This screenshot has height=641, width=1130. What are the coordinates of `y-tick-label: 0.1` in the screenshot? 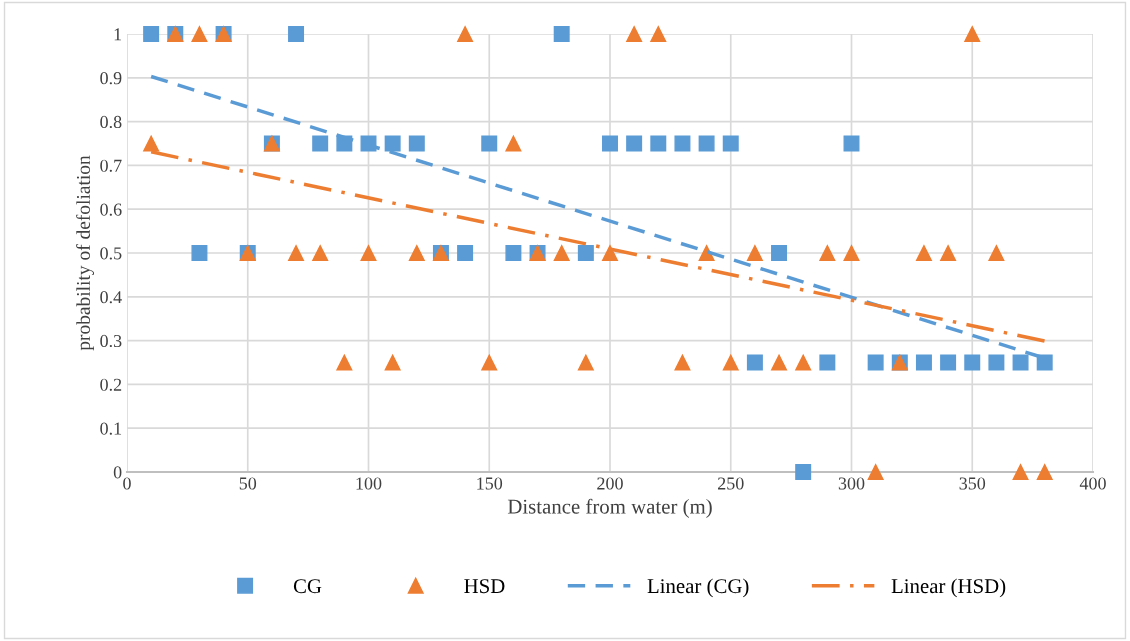 It's located at (111, 428).